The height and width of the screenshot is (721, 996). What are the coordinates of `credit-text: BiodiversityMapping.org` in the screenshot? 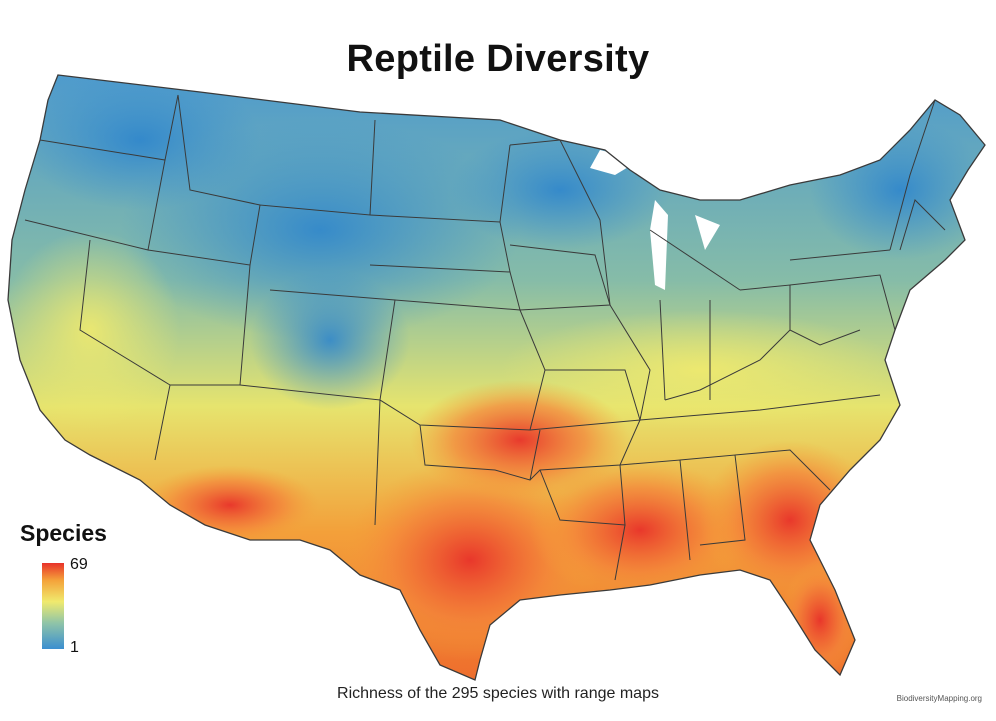 It's located at (939, 698).